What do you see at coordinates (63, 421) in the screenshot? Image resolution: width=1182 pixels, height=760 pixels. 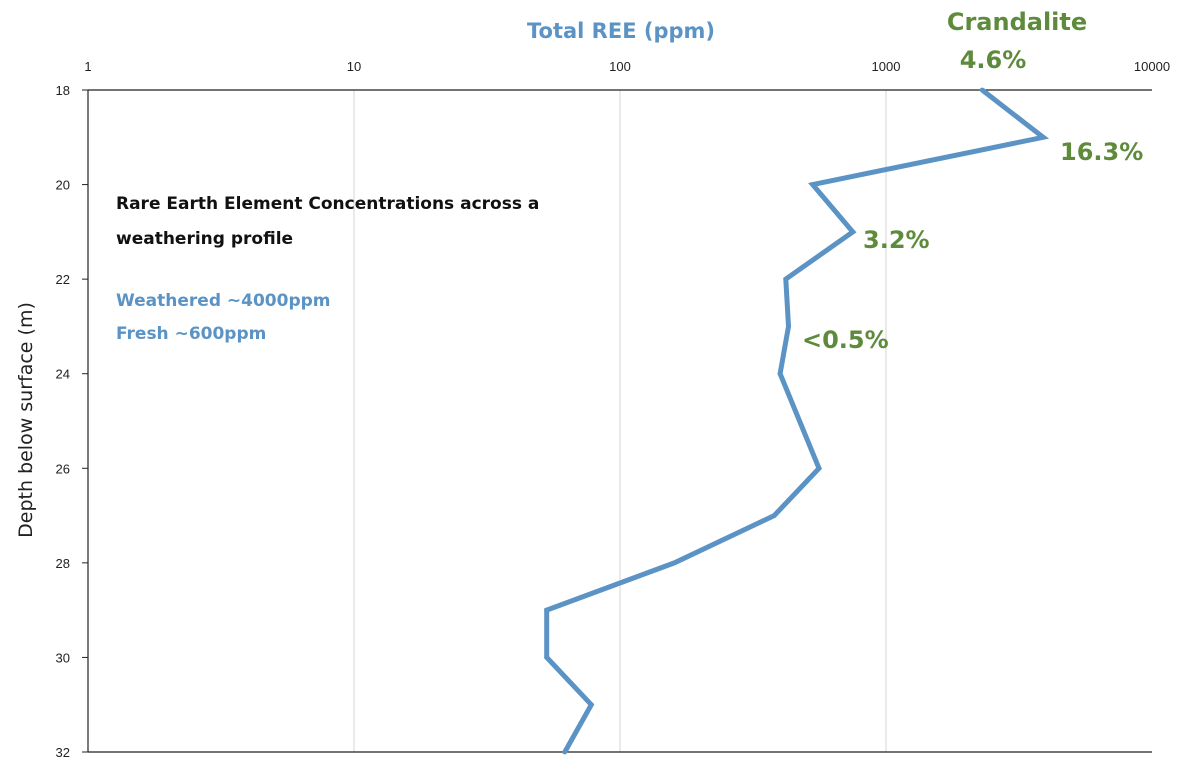 I see `y-tick-labels: 18 20 22 24 26 28 30 32` at bounding box center [63, 421].